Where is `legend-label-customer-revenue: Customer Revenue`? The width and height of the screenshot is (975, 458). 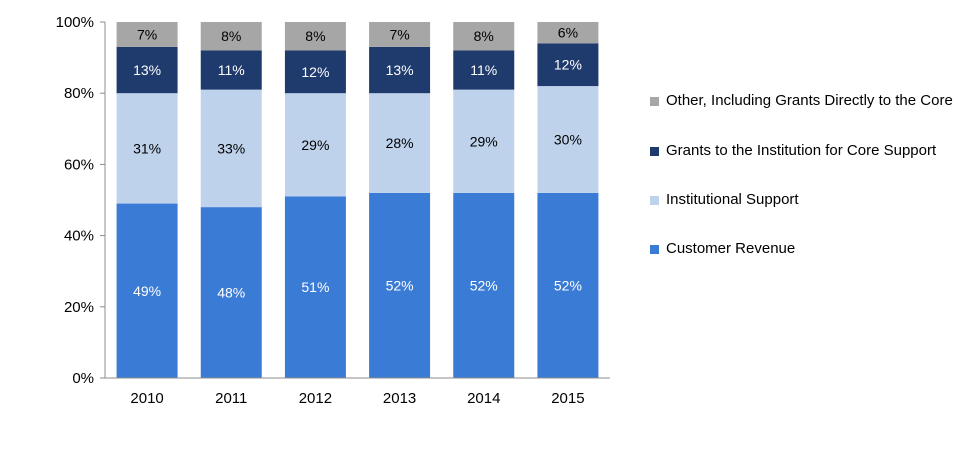
legend-label-customer-revenue: Customer Revenue is located at coordinates (731, 248).